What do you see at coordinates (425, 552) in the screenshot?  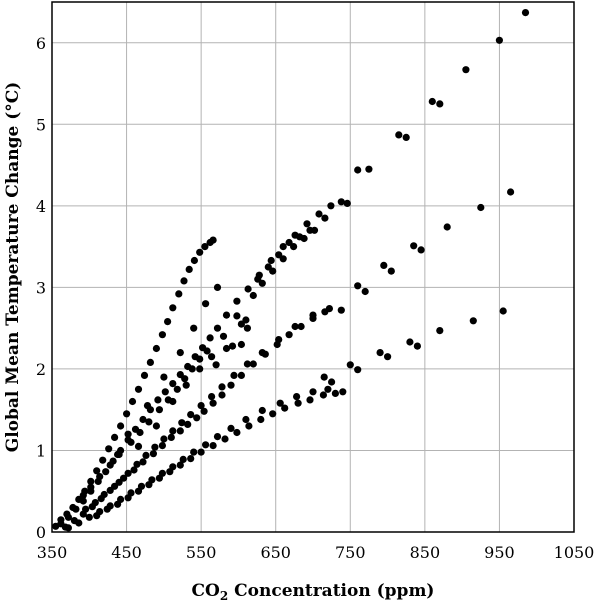 I see `x-tick-label: 850` at bounding box center [425, 552].